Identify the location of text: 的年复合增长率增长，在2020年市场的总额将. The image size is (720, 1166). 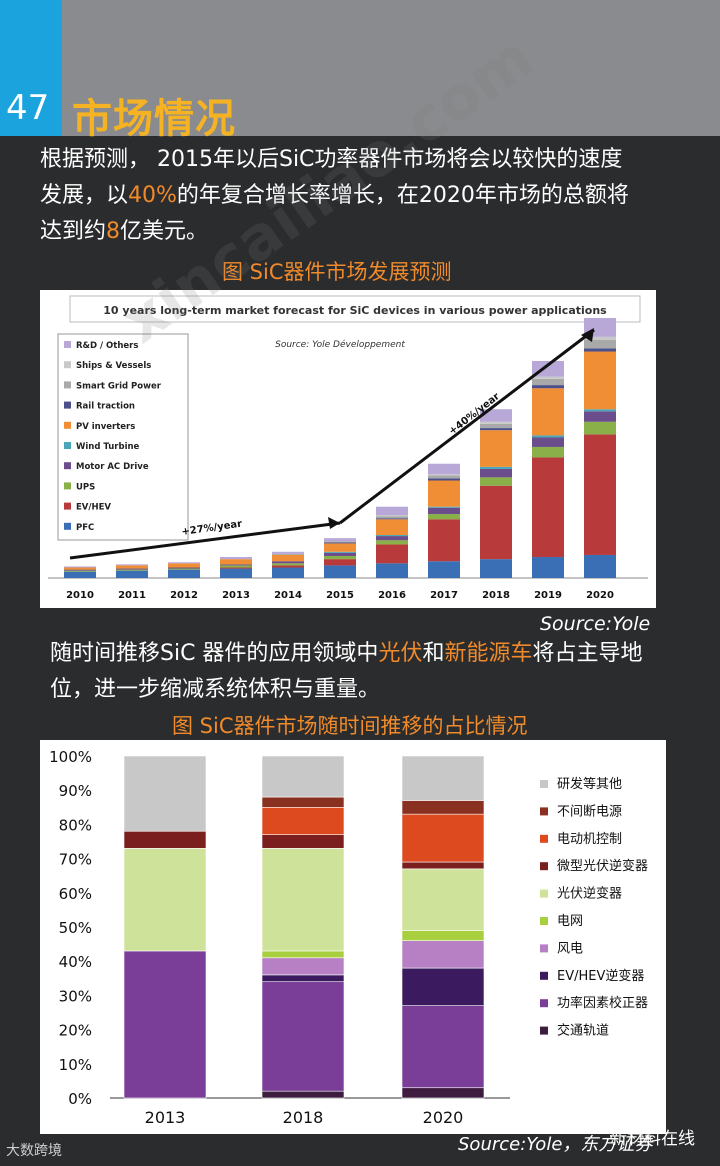
(402, 195).